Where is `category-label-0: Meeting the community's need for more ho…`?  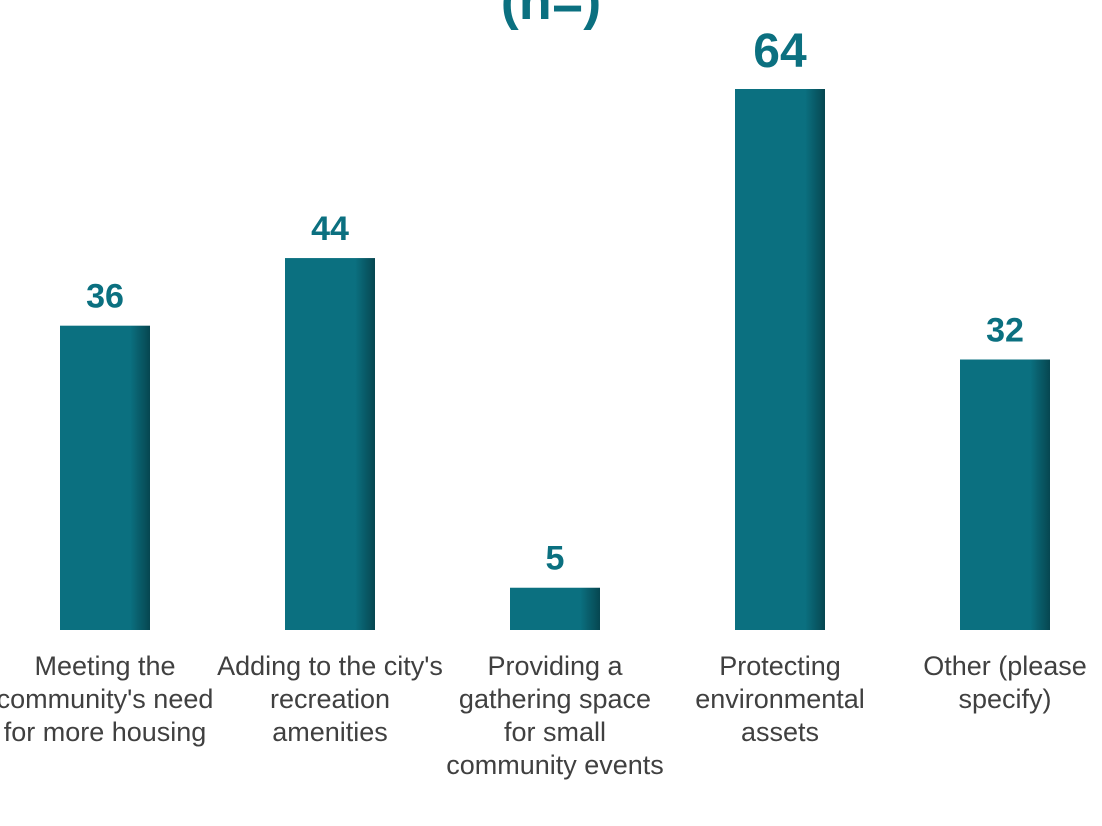
category-label-0: Meeting the community's need for more ho… is located at coordinates (107, 699).